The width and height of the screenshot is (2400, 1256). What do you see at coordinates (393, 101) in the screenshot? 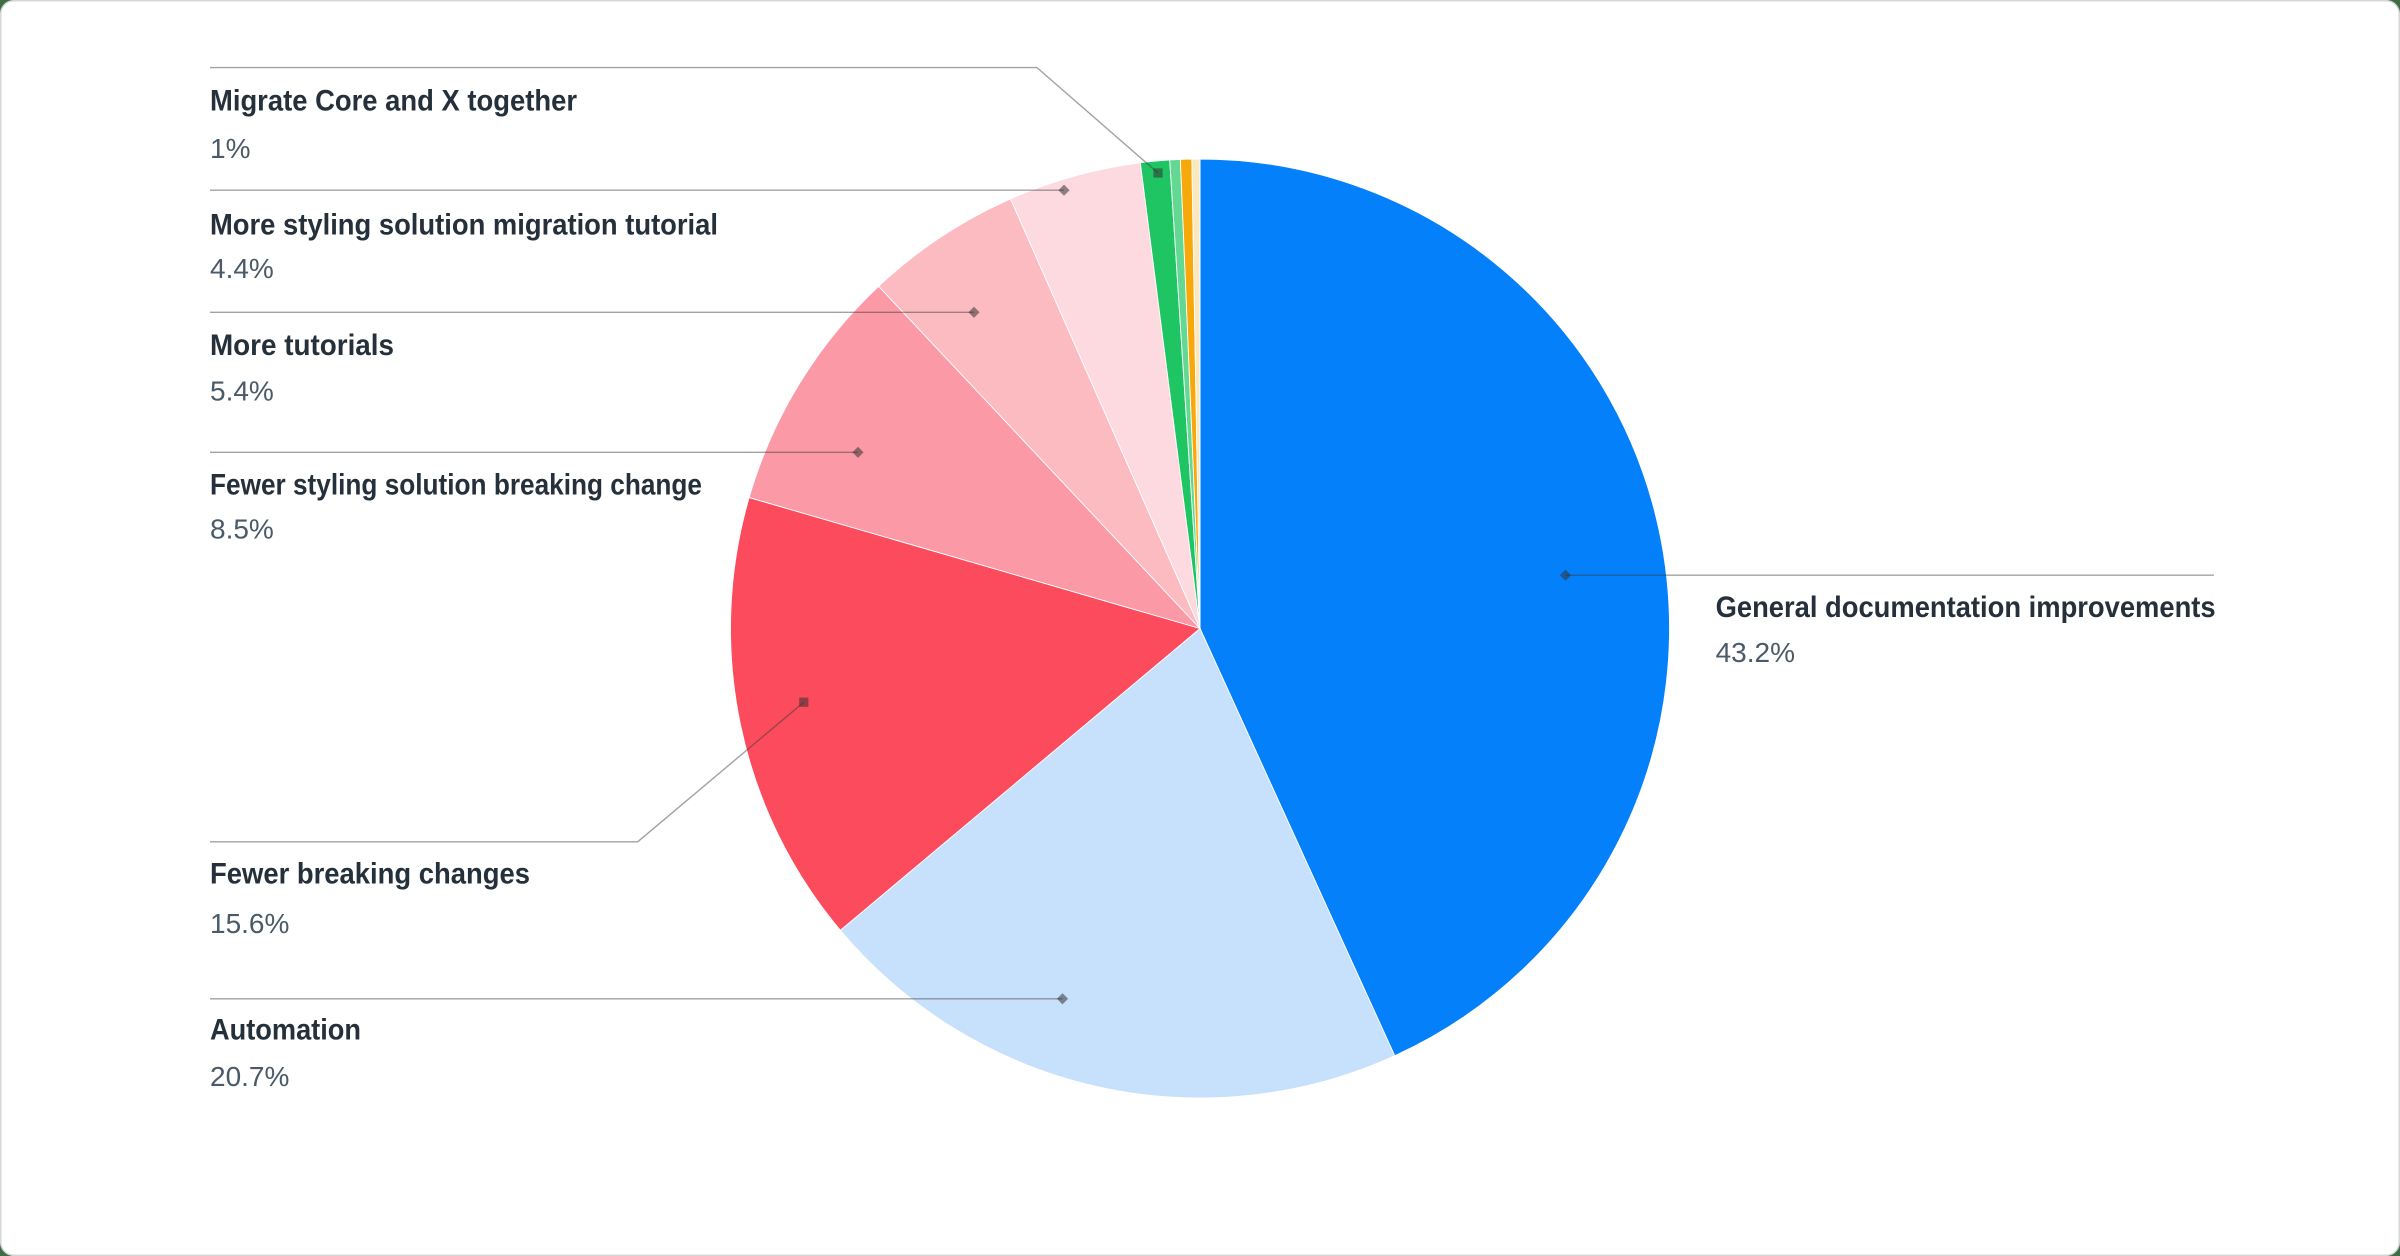
I see `svg-text: Migrate Core and X together` at bounding box center [393, 101].